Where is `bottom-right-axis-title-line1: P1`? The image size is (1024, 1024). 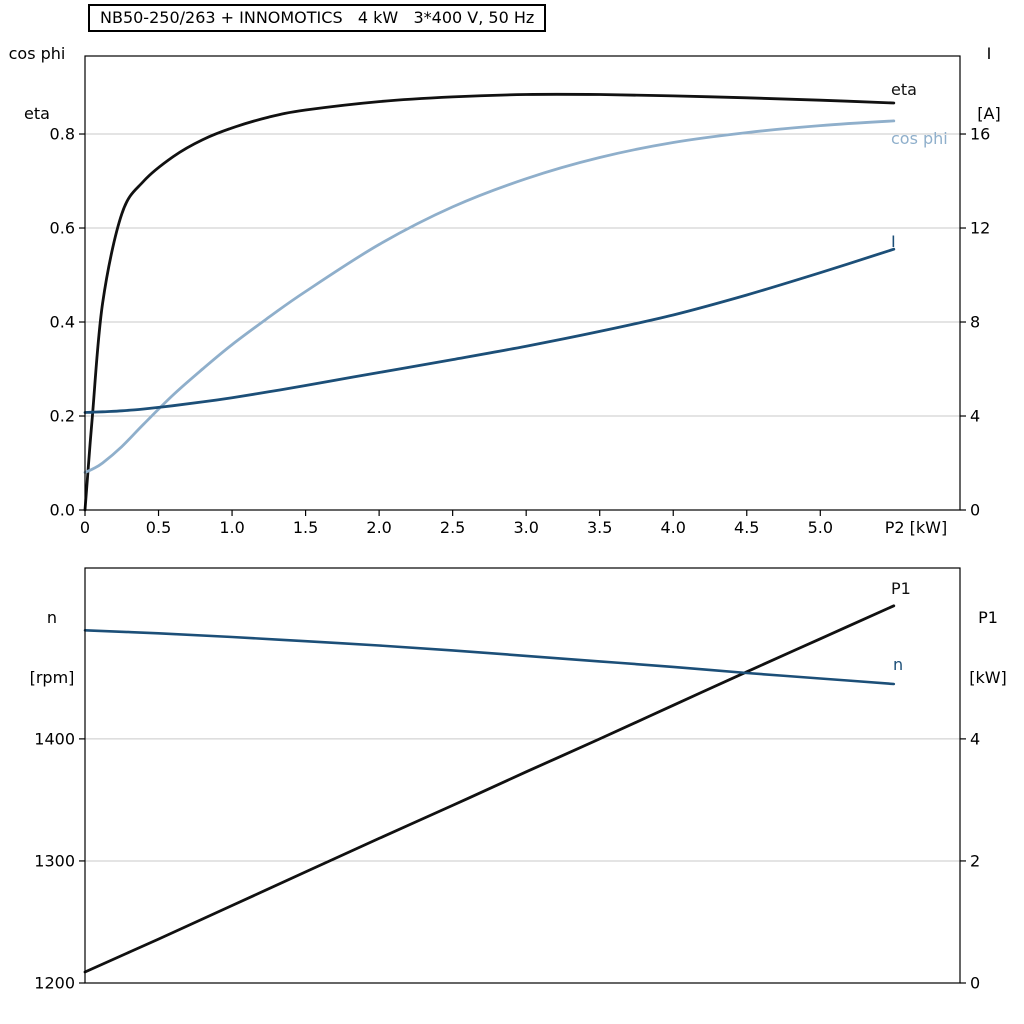
bottom-right-axis-title-line1: P1 is located at coordinates (988, 617).